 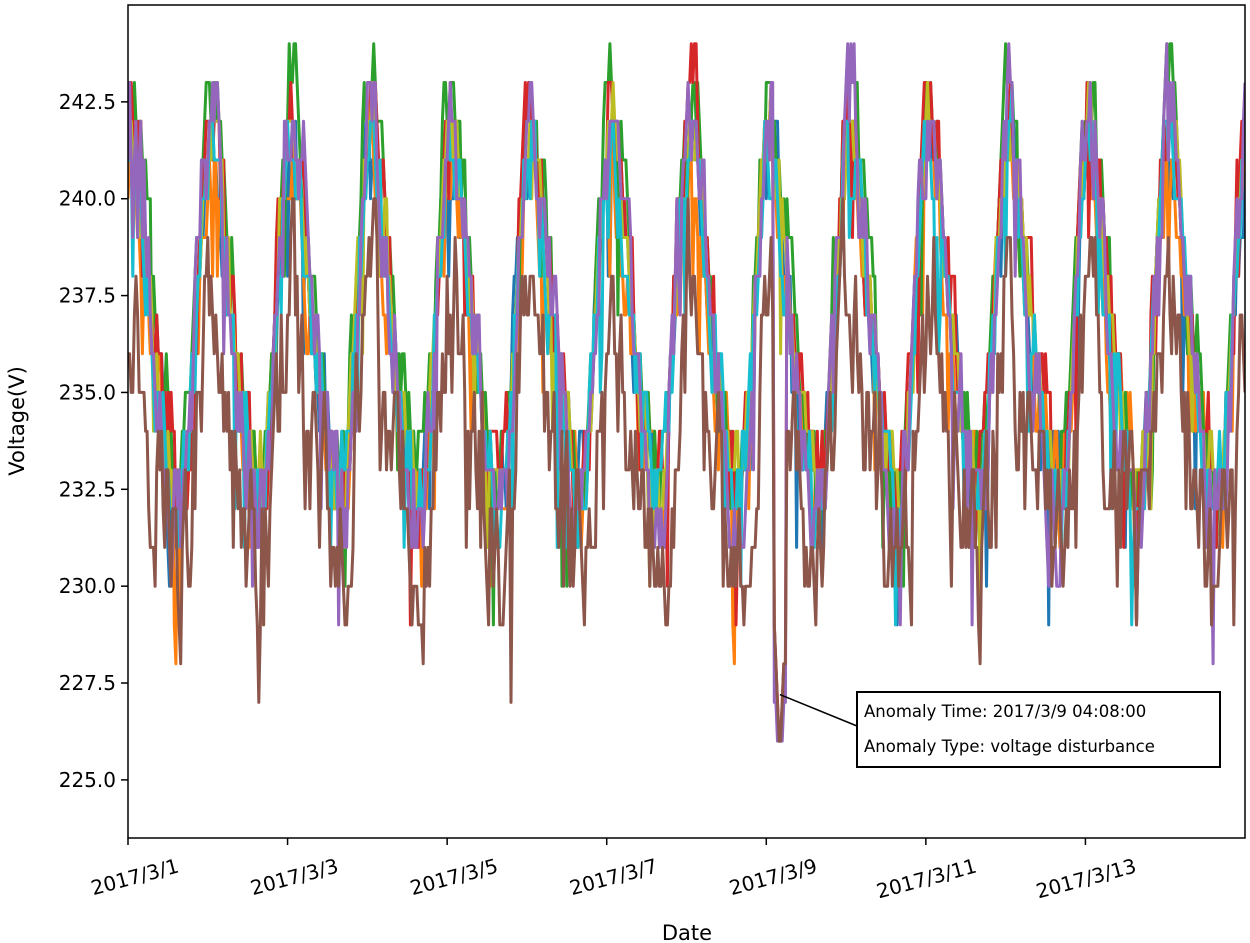 What do you see at coordinates (687, 932) in the screenshot?
I see `x-axis-label: Date` at bounding box center [687, 932].